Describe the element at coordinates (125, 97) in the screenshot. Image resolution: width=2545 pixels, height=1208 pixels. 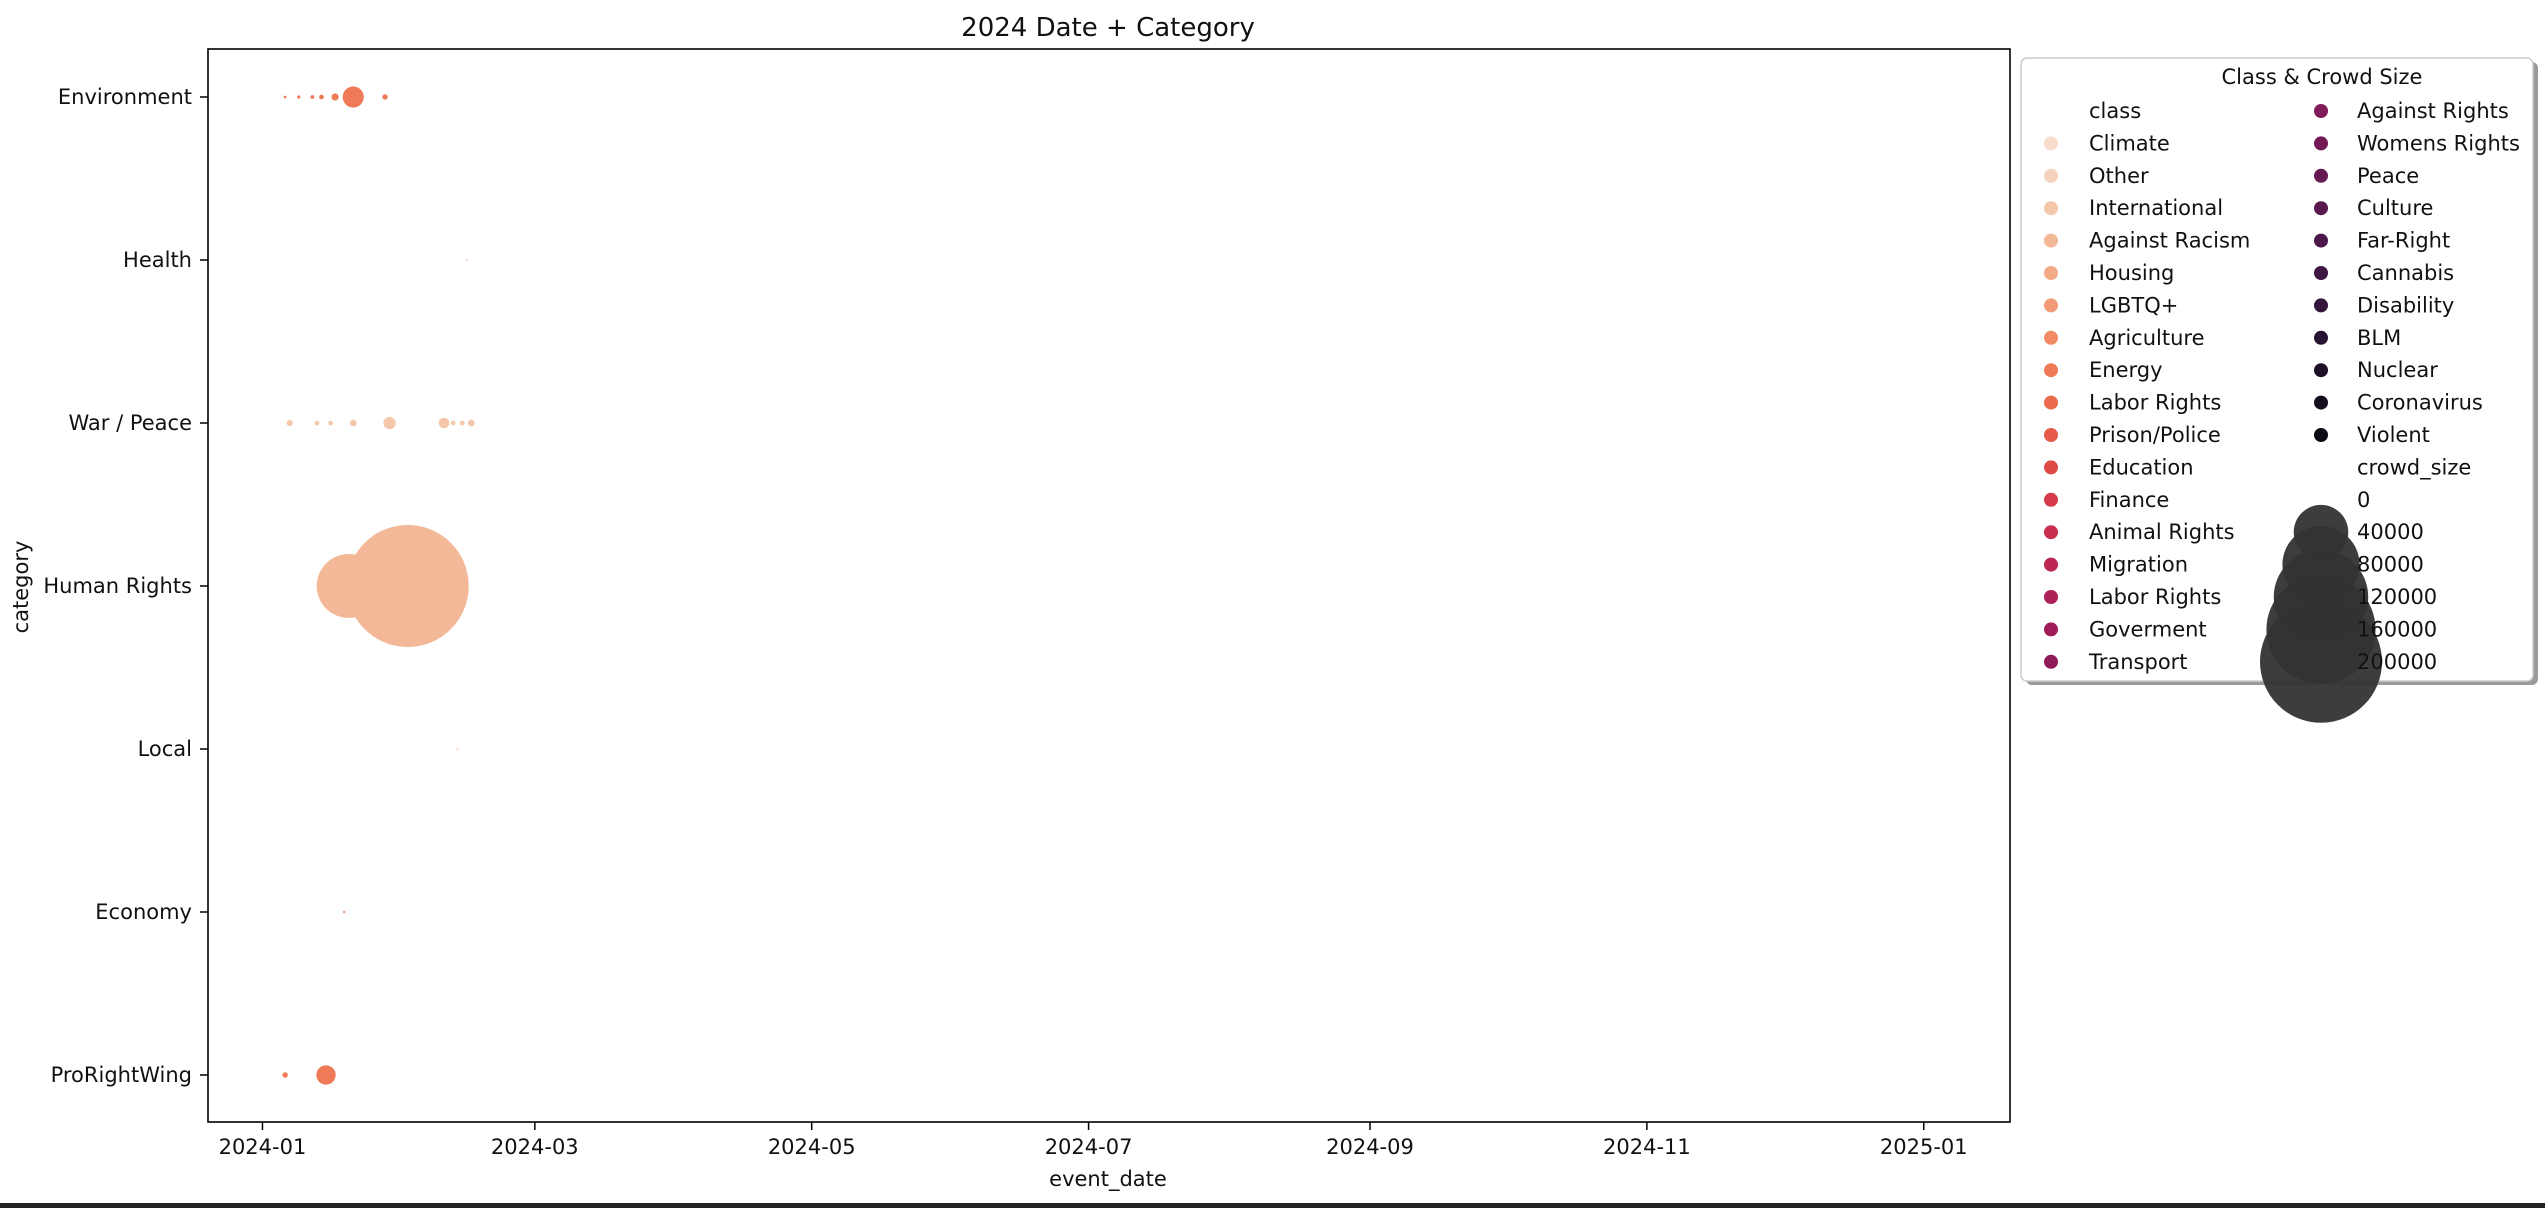
I see `y-tick-label: Environment` at that location.